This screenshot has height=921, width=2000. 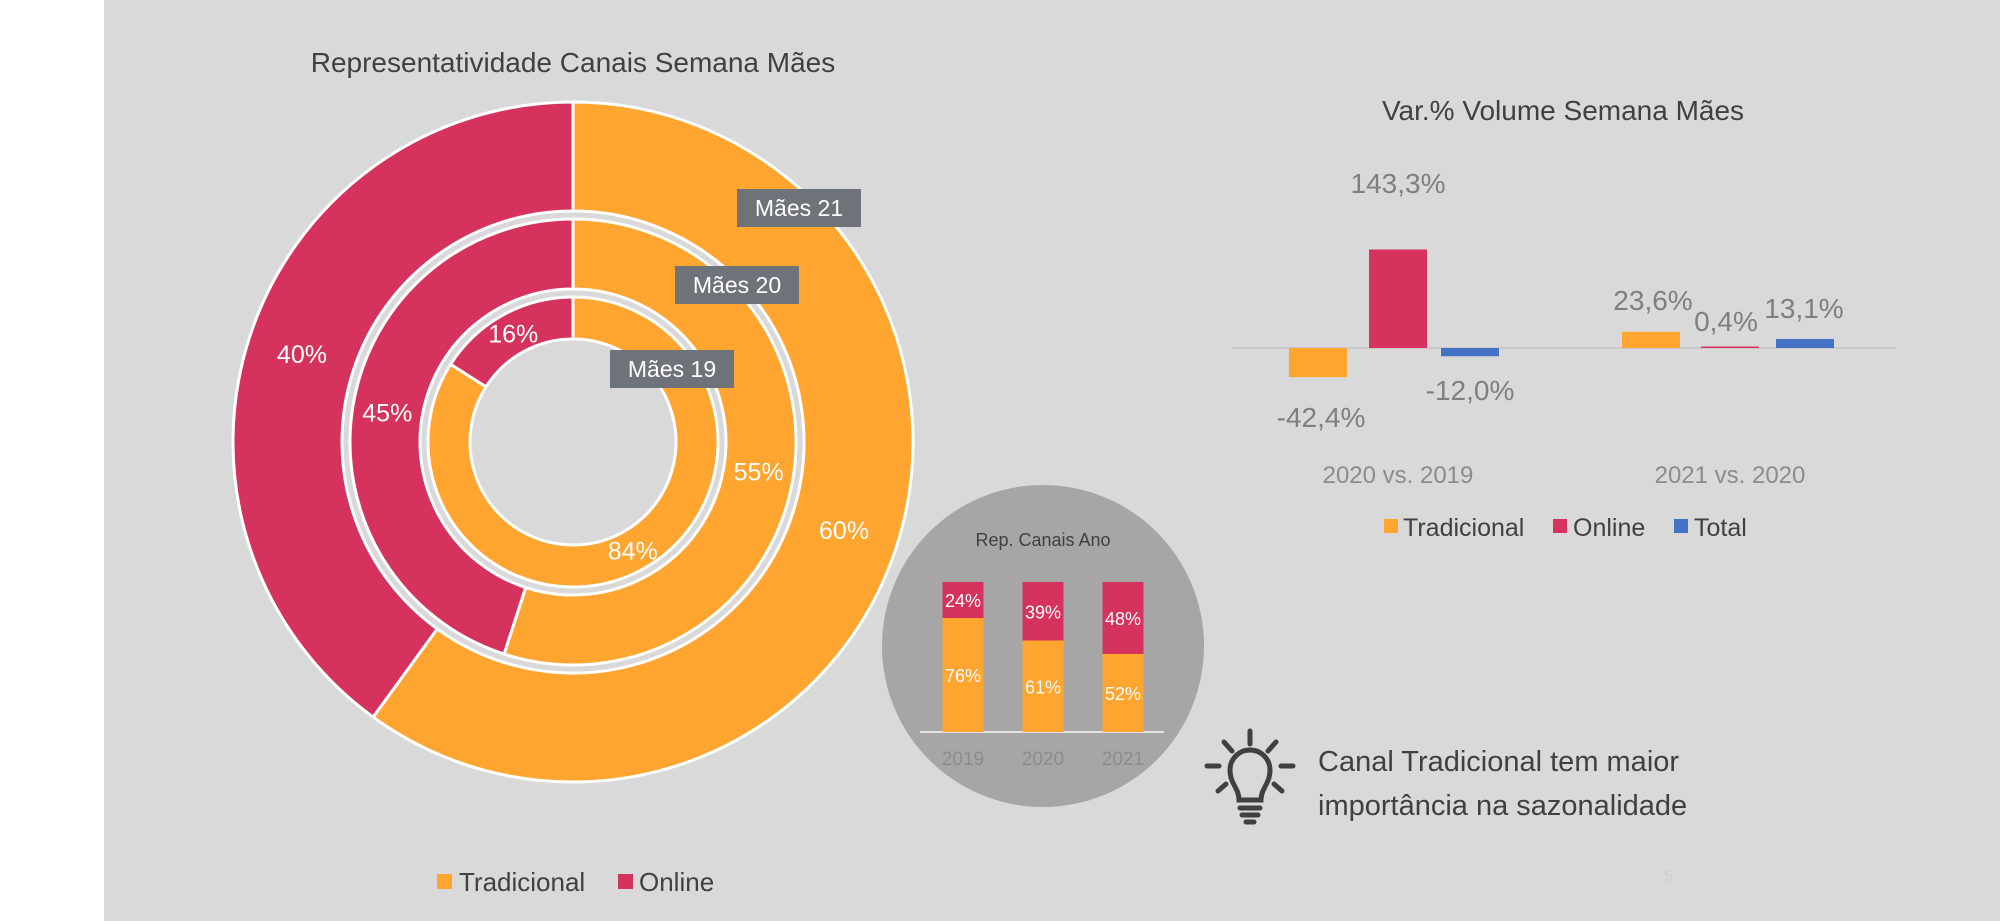 I want to click on yearly-category-2021: 2021, so click(x=1123, y=759).